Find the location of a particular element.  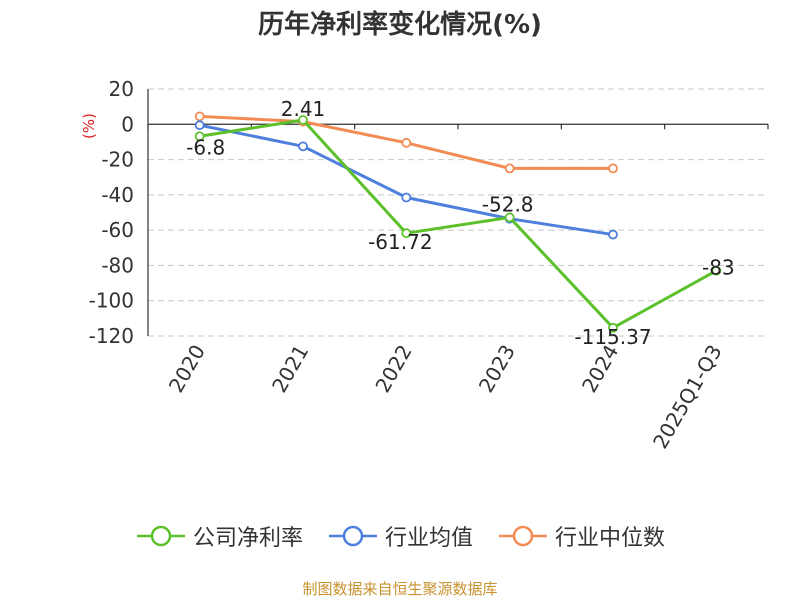

legend-item: 行业均值 is located at coordinates (400, 536).